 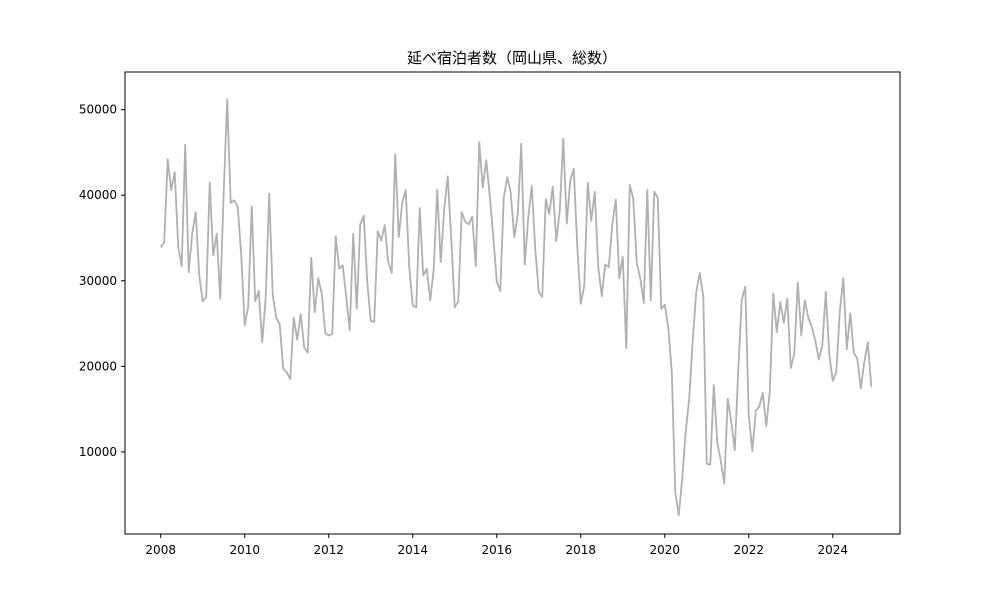 I want to click on y-tick-label: 50000, so click(x=98, y=110).